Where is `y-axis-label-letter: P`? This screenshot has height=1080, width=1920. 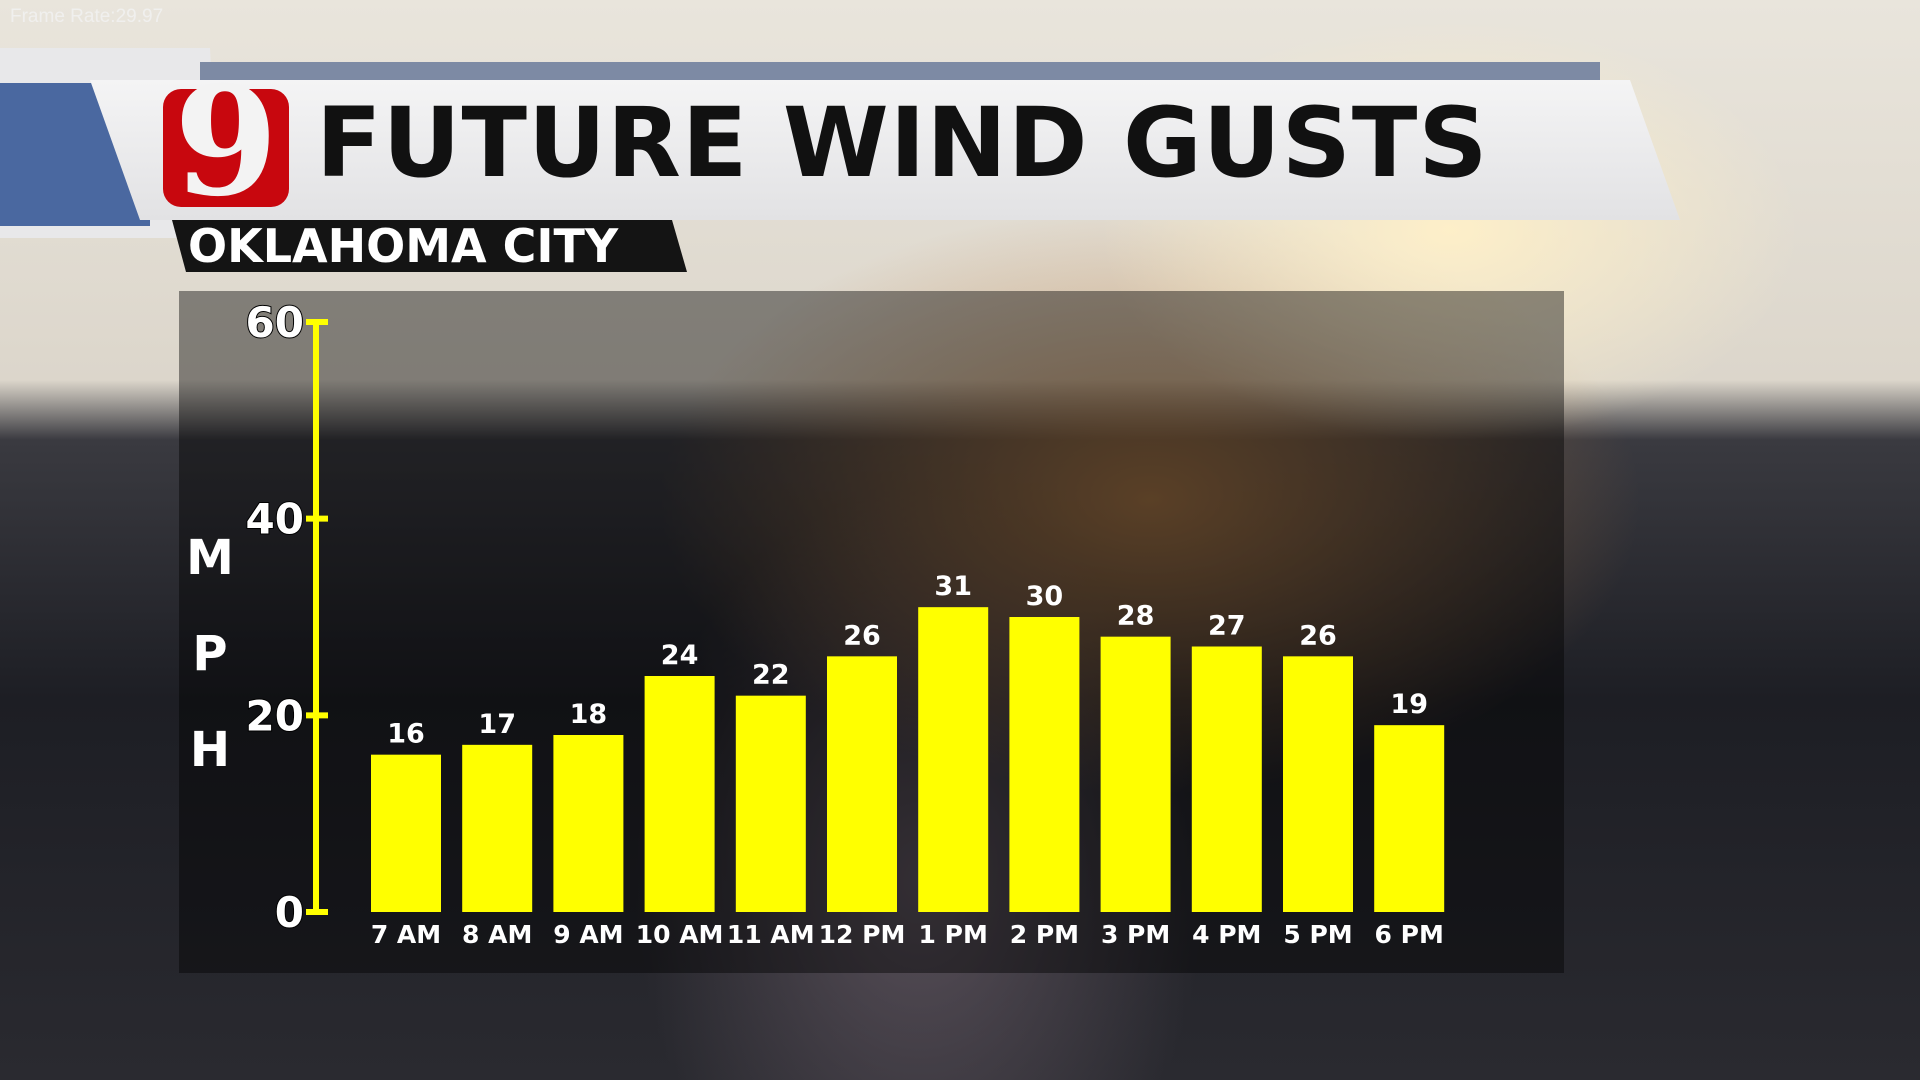 y-axis-label-letter: P is located at coordinates (210, 654).